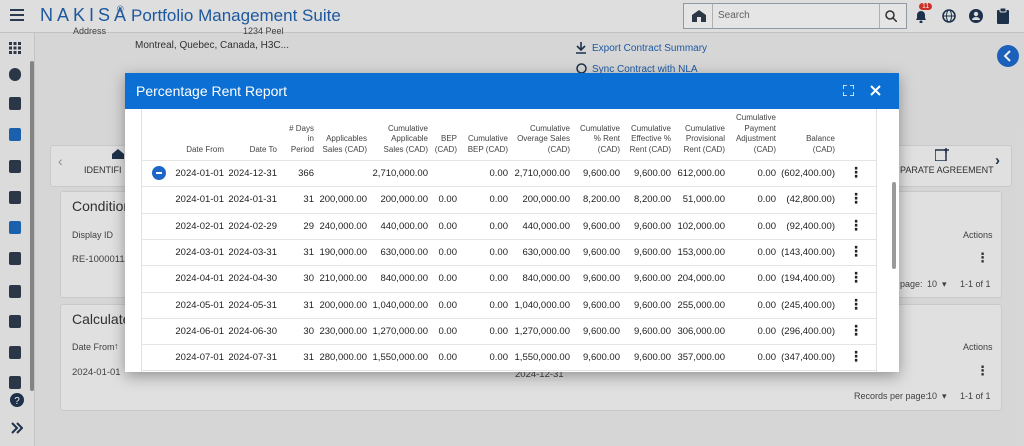  Describe the element at coordinates (848, 90) in the screenshot. I see `fullscreen-button` at that location.